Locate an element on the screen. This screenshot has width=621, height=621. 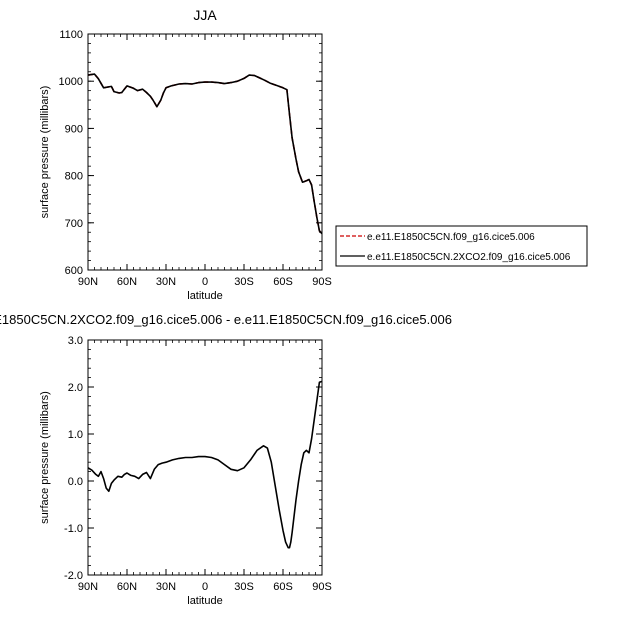
y-tick-label: 1100 is located at coordinates (71, 35).